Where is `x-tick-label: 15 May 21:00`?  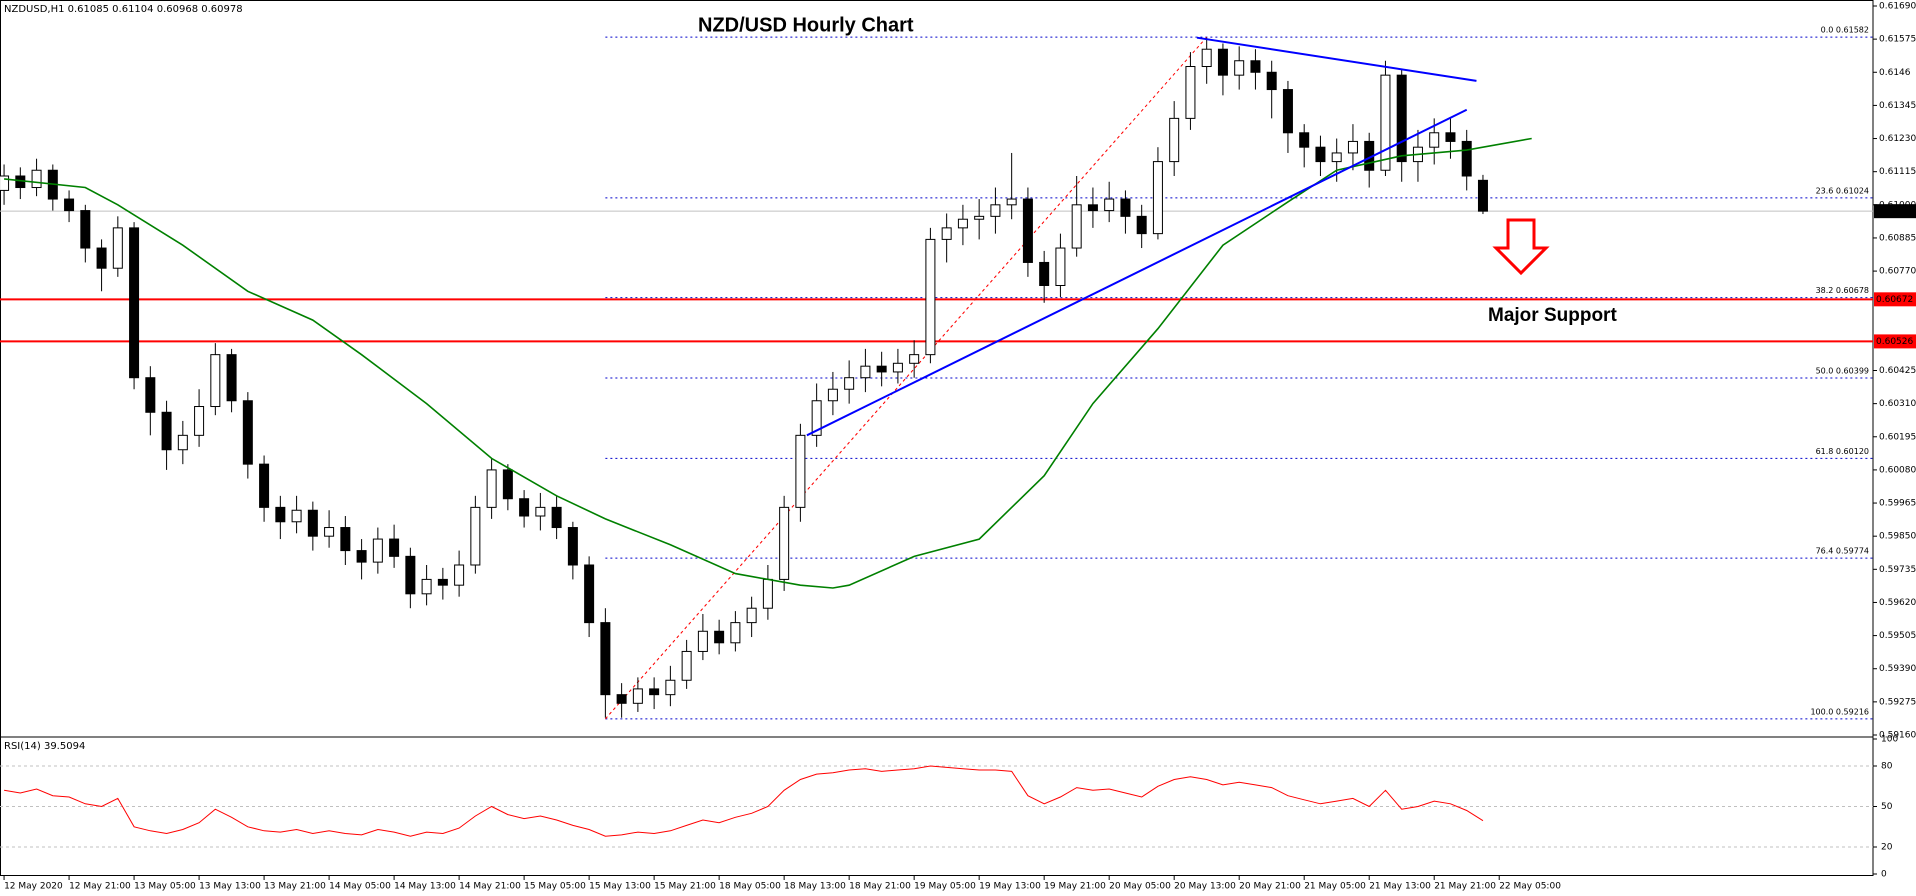 x-tick-label: 15 May 21:00 is located at coordinates (685, 887).